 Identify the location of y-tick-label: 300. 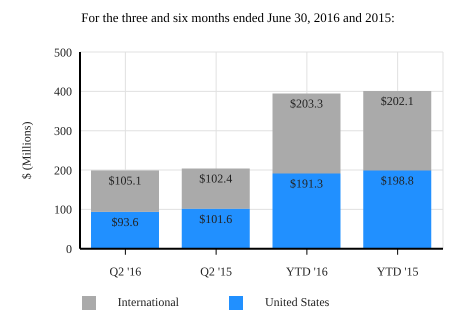
(63, 131).